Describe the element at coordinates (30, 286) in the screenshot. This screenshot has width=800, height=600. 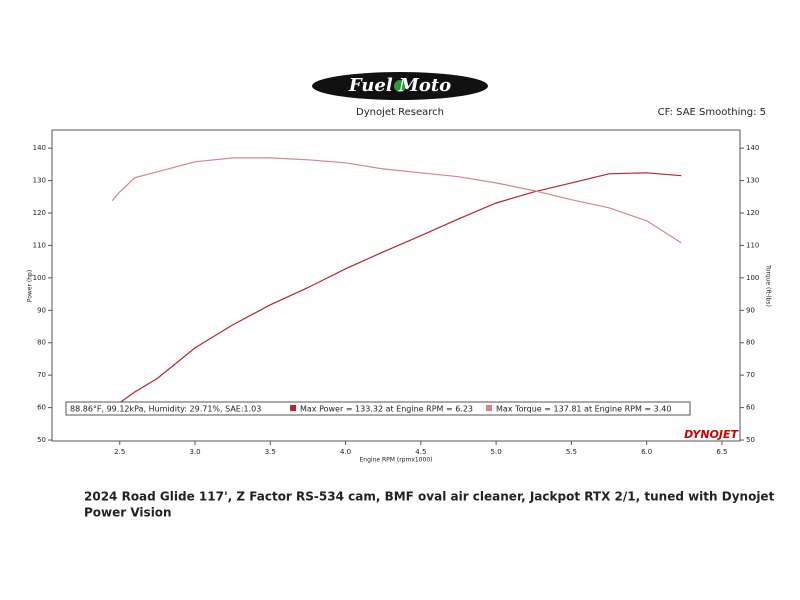
I see `y-axis-label: Power (hp)` at that location.